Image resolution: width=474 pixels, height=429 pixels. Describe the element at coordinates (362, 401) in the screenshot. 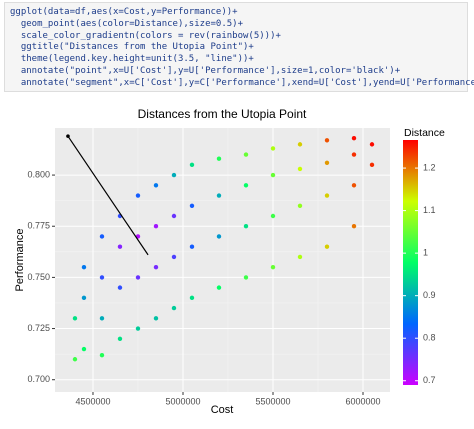

I see `x-tick-label: 6000000` at that location.